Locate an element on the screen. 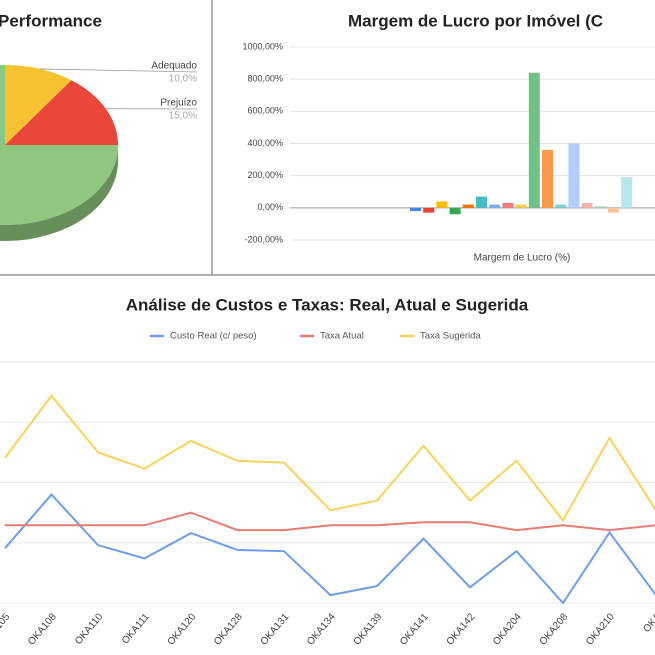 This screenshot has height=655, width=655. pie-value-label: 10,0% is located at coordinates (183, 79).